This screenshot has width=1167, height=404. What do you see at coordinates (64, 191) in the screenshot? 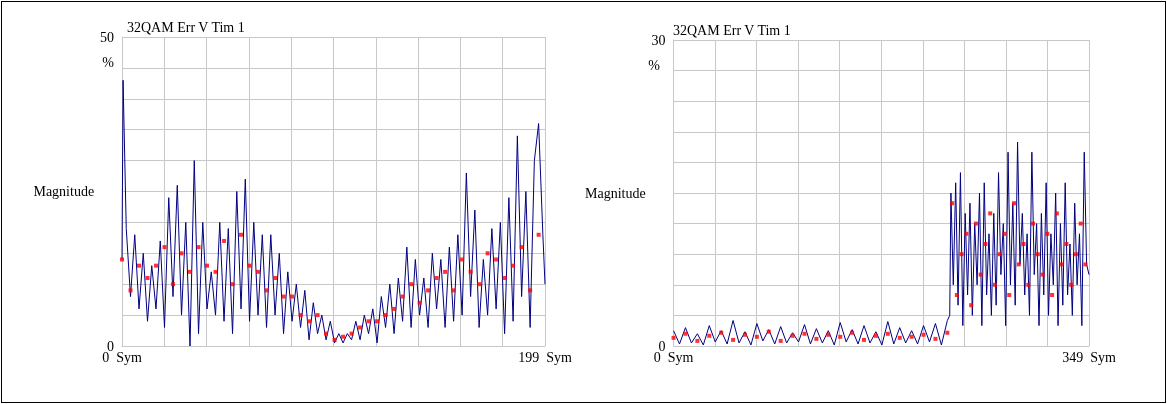
I see `y-axis-title: Magnitude` at bounding box center [64, 191].